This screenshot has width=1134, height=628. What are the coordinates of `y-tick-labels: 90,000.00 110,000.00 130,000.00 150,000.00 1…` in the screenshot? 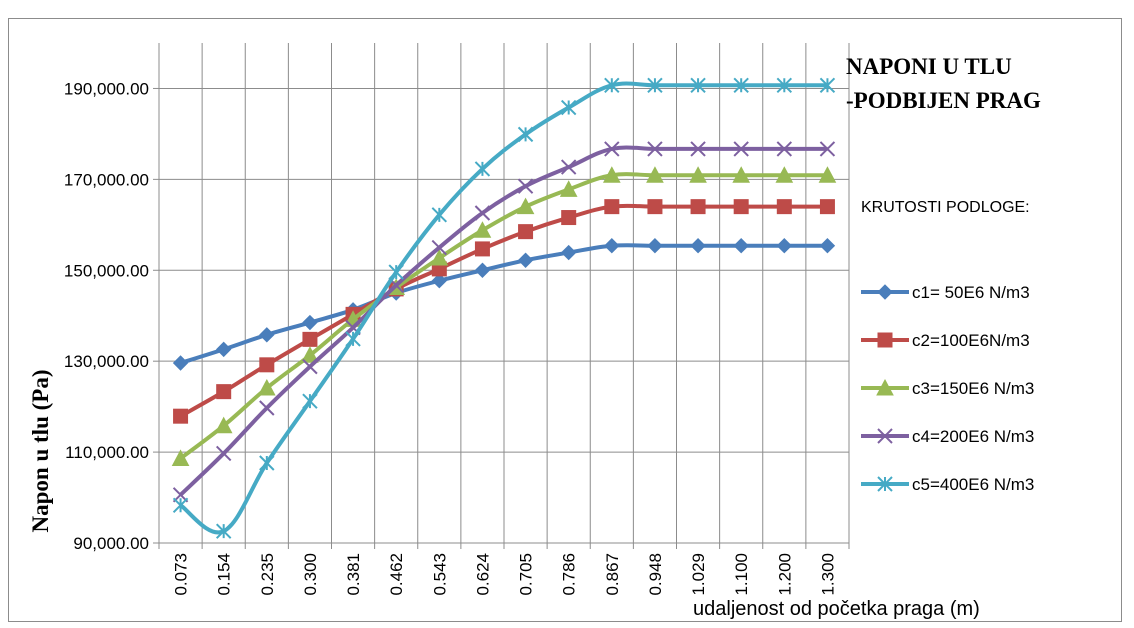 It's located at (106, 316).